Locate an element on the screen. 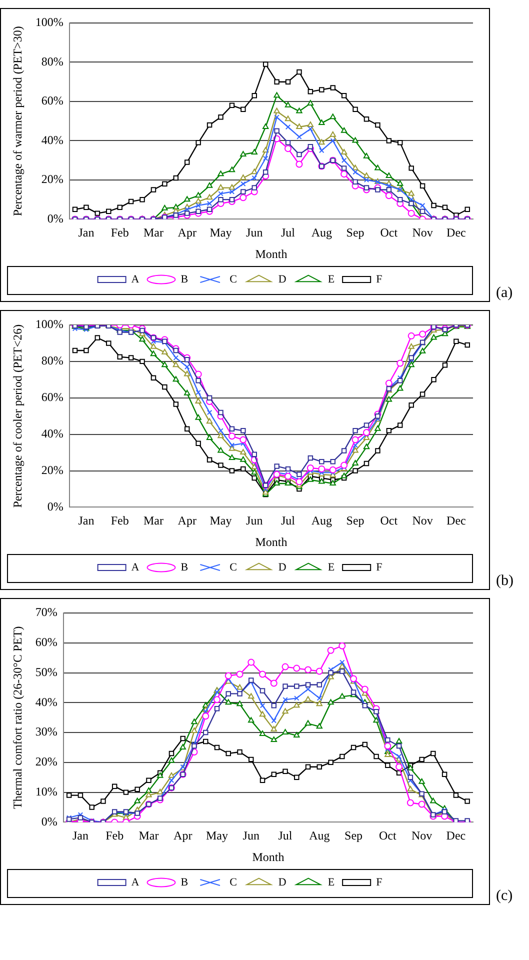 Image resolution: width=529 pixels, height=960 pixels. y-axis-title: Percentage of warmer period (PET>30) is located at coordinates (17, 121).